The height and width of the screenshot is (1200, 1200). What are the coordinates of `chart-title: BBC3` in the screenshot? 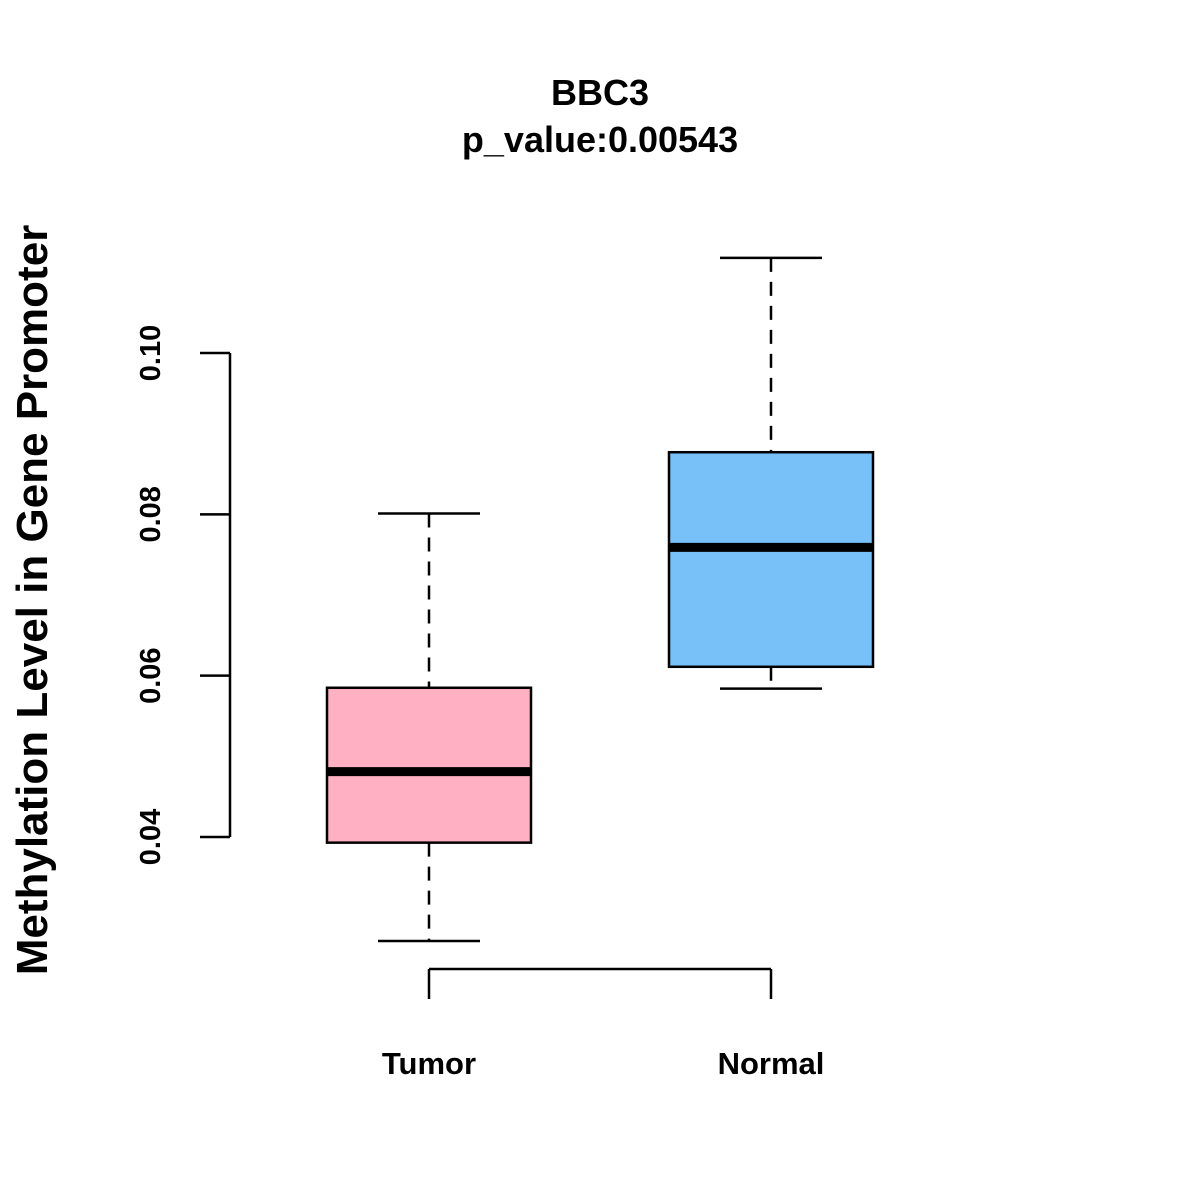 It's located at (600, 92).